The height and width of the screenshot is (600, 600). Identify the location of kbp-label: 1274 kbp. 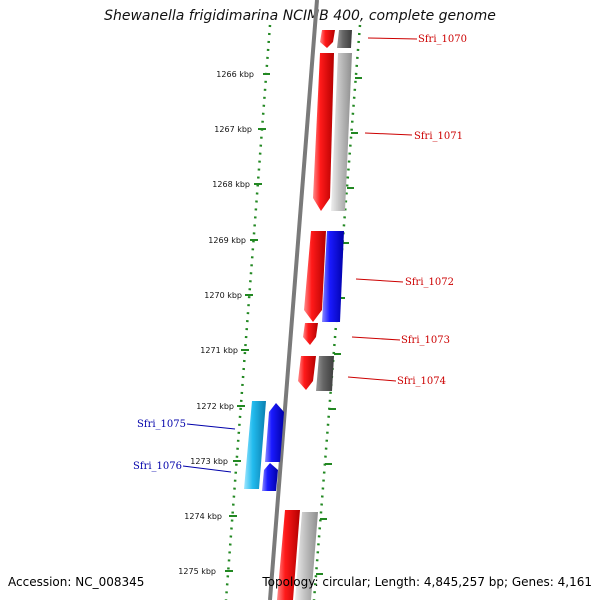
(203, 516).